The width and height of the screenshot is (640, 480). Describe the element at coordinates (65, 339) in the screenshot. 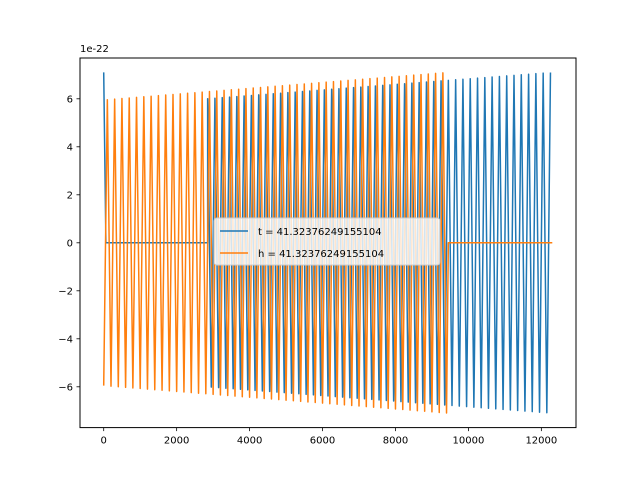

I see `y-tick-label: −4` at that location.